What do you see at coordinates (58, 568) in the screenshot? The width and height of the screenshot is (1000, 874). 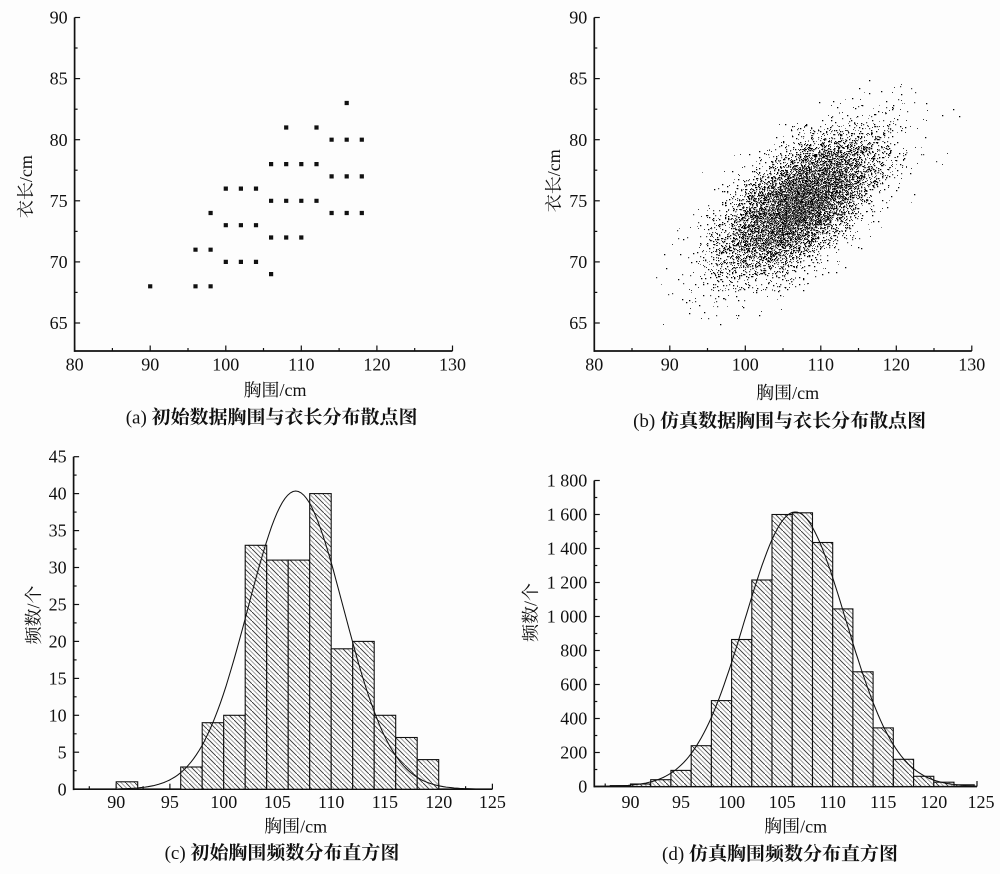 I see `svg-text: 30` at bounding box center [58, 568].